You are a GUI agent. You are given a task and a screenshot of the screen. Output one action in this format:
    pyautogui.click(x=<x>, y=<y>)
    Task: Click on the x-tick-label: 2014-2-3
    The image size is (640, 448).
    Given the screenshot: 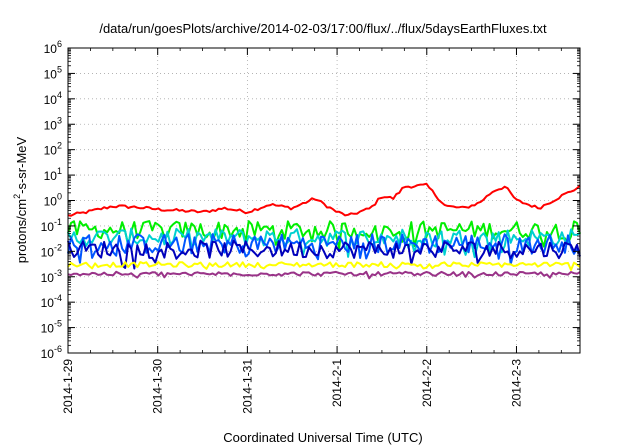 What is the action you would take?
    pyautogui.click(x=516, y=383)
    